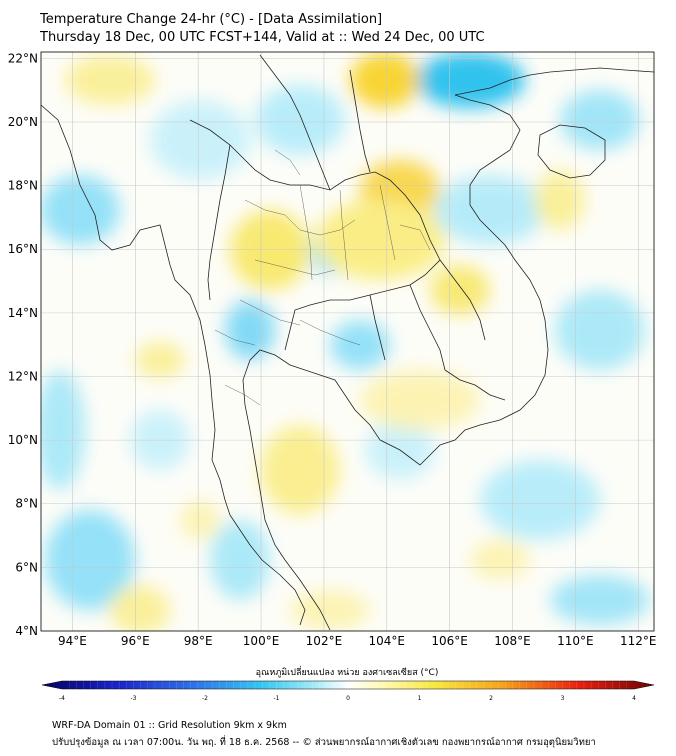  What do you see at coordinates (387, 641) in the screenshot?
I see `longitude-label: 104°E` at bounding box center [387, 641].